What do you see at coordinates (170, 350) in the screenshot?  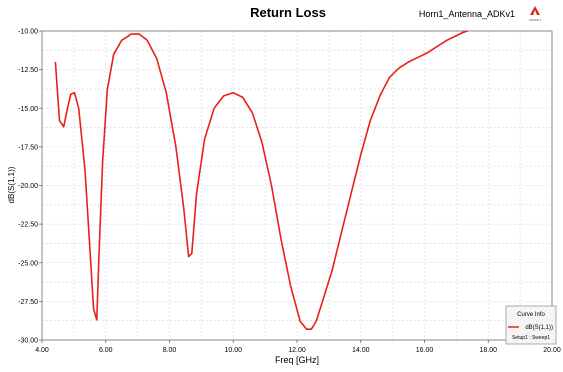 I see `x-tick-label: 8.00` at bounding box center [170, 350].